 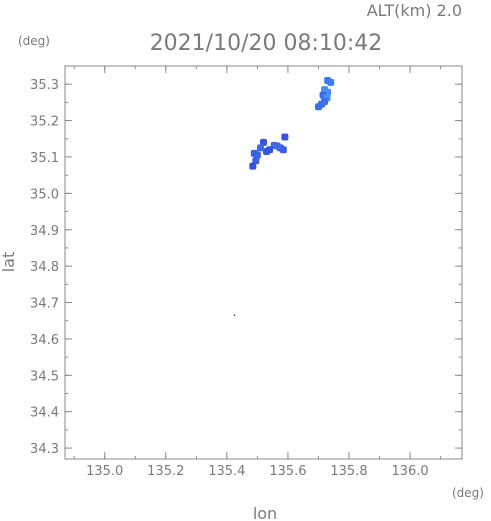 What do you see at coordinates (44, 340) in the screenshot?
I see `y-tick-label: 34.6` at bounding box center [44, 340].